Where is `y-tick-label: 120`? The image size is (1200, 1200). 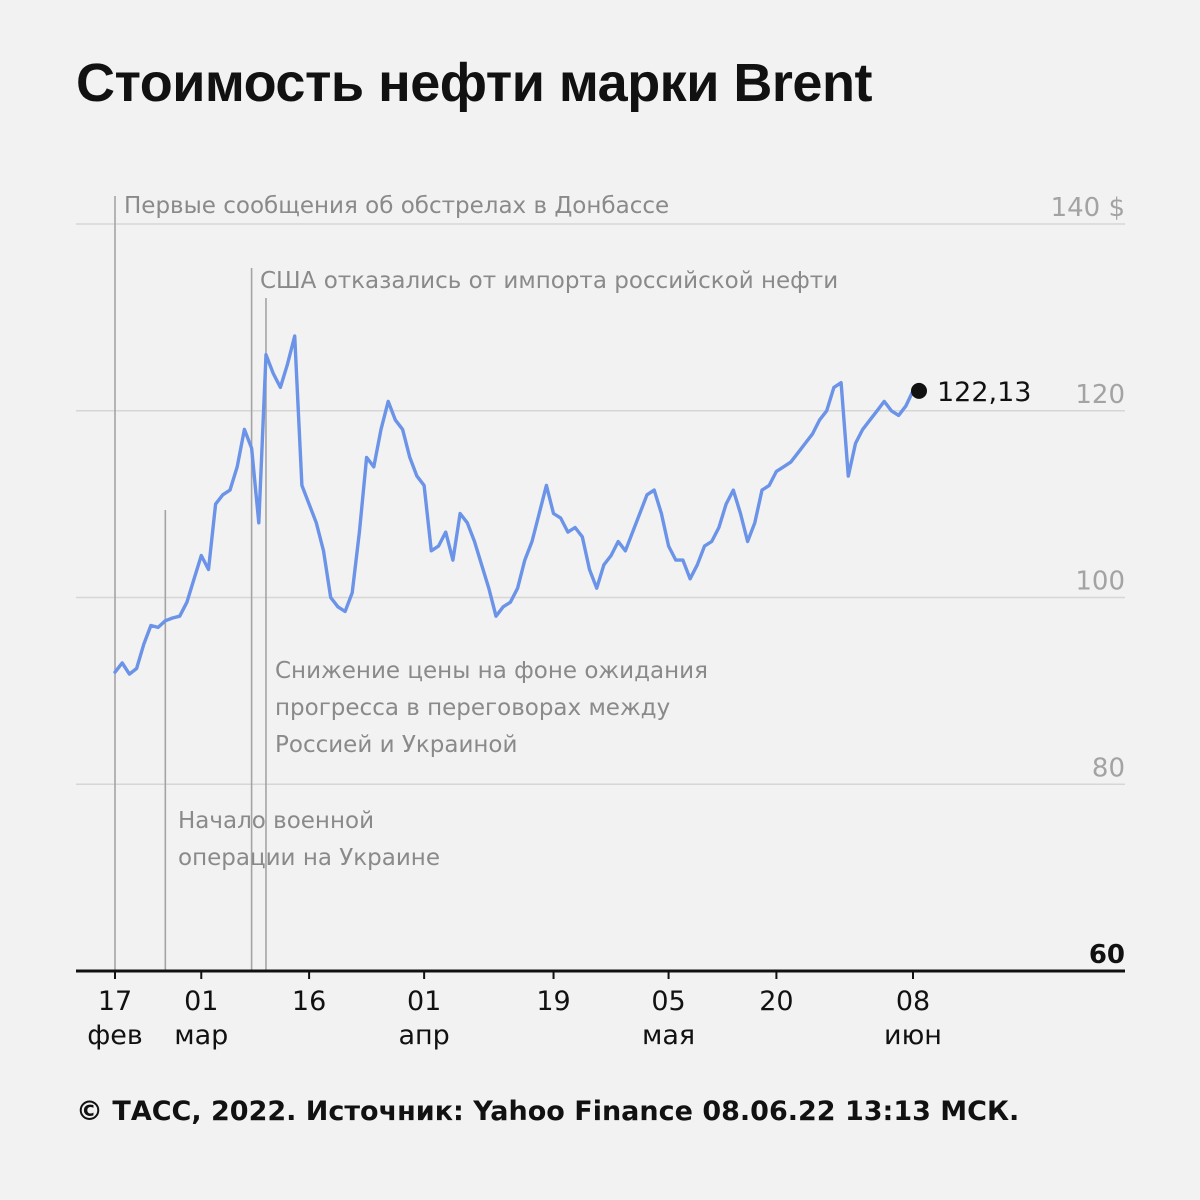 y-tick-label: 120 is located at coordinates (1100, 395).